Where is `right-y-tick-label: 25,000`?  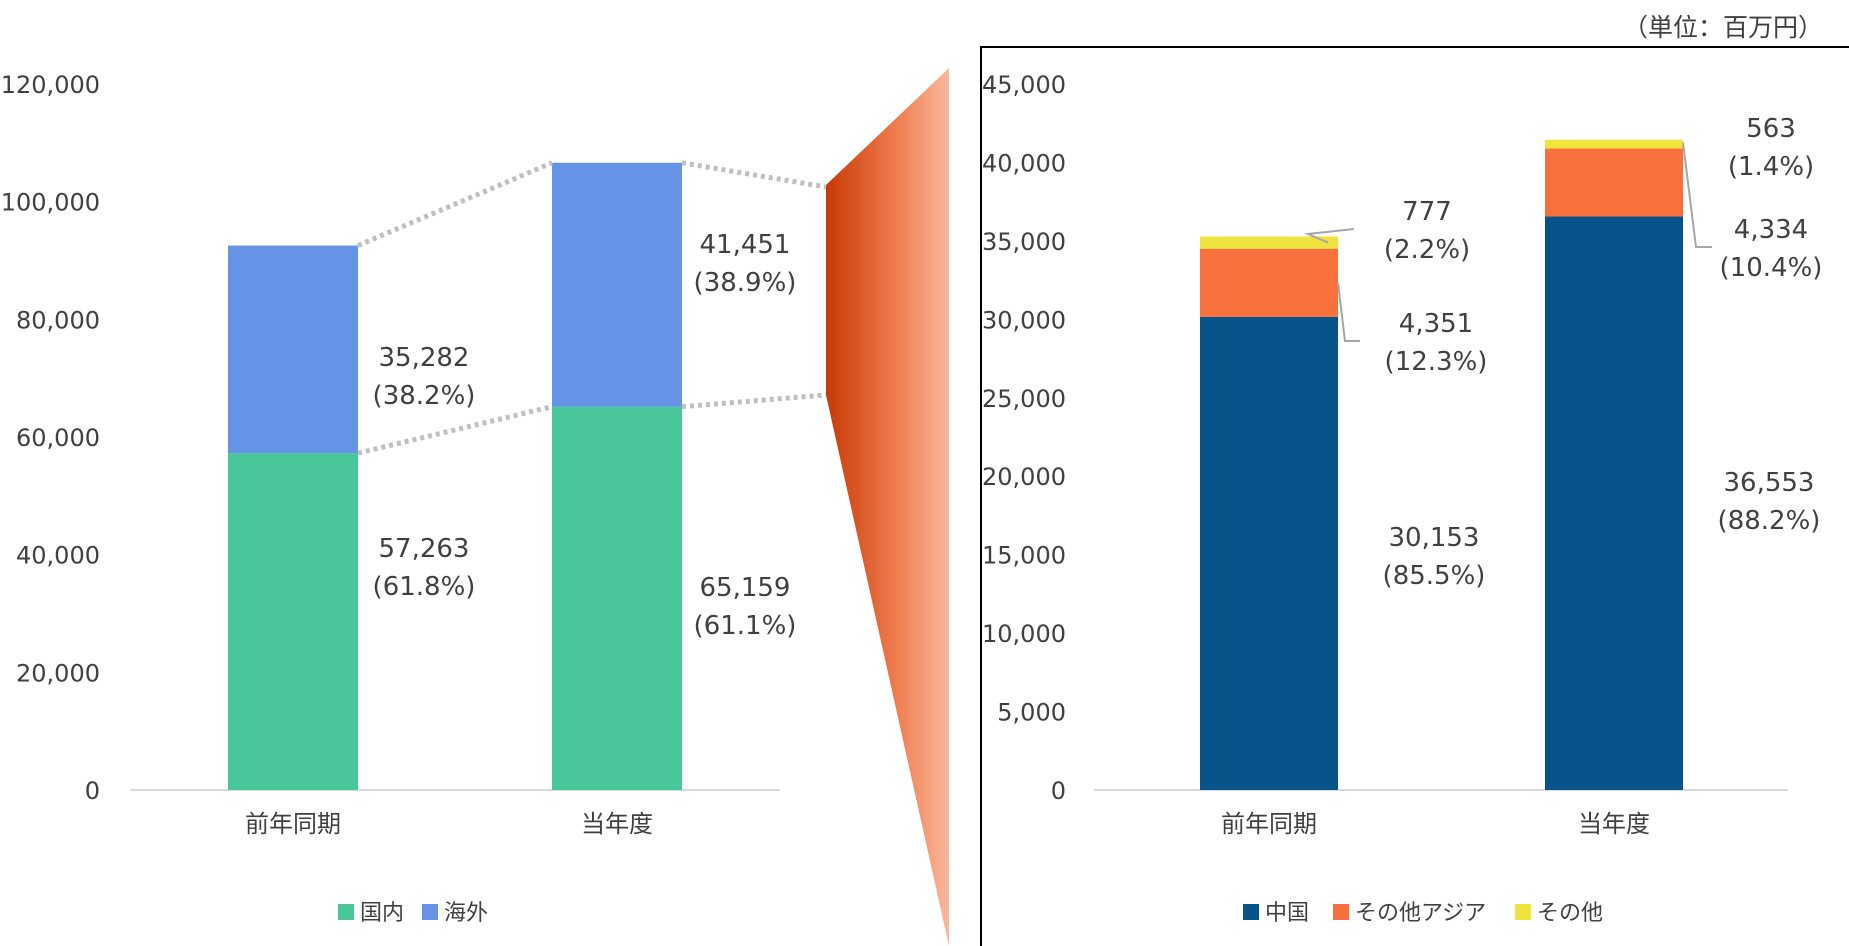
right-y-tick-label: 25,000 is located at coordinates (1024, 399).